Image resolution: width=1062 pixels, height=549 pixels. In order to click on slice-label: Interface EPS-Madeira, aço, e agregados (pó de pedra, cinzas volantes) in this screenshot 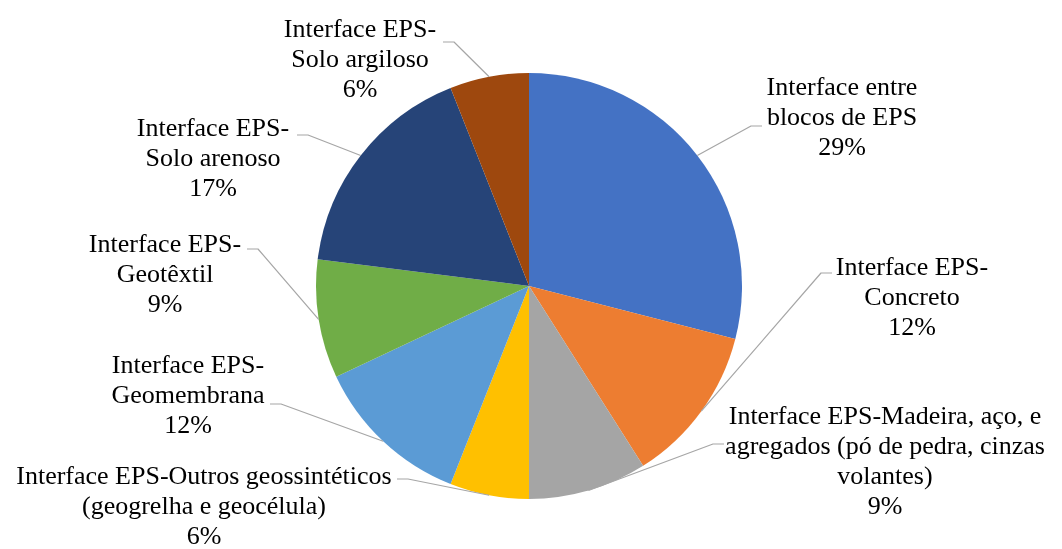, I will do `click(885, 445)`.